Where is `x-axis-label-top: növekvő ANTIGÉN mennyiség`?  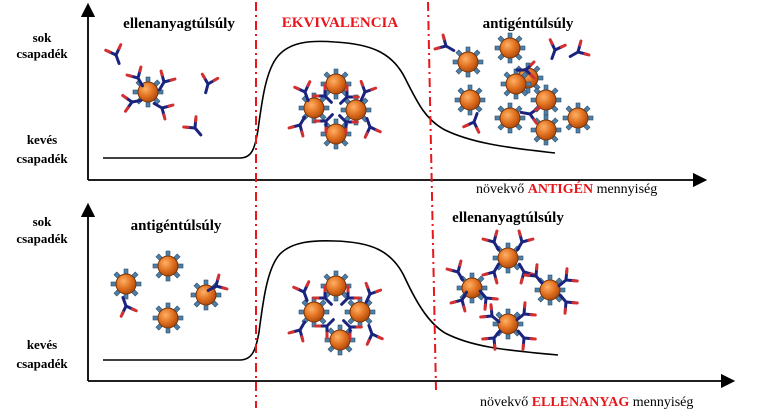 x-axis-label-top: növekvő ANTIGÉN mennyiség is located at coordinates (566, 188).